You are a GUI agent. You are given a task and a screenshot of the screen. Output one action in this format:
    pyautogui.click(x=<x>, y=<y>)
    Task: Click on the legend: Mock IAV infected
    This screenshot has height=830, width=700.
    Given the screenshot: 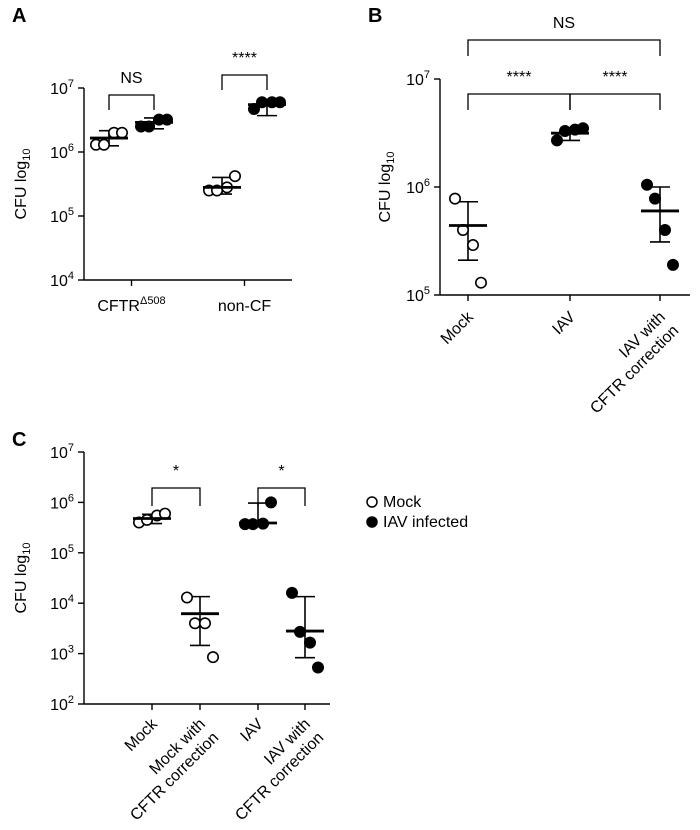 What is the action you would take?
    pyautogui.click(x=417, y=512)
    